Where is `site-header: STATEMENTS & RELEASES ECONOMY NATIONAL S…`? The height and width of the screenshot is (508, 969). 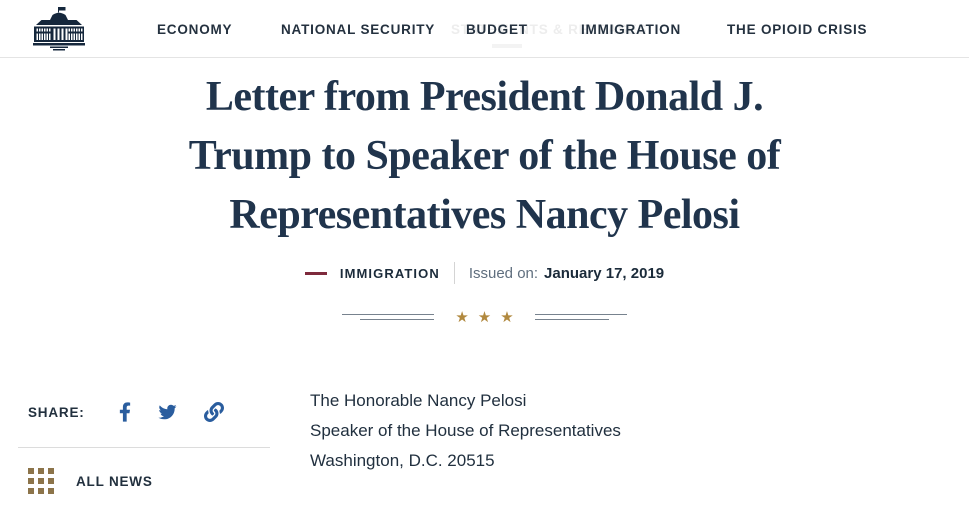 site-header: STATEMENTS & RELEASES ECONOMY NATIONAL S… is located at coordinates (484, 29).